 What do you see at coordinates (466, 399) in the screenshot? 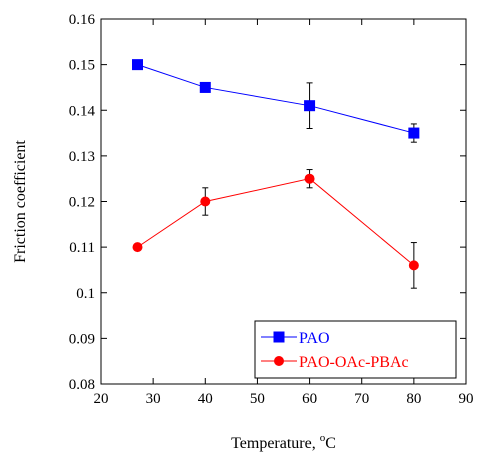
I see `x-tick-label: 90` at bounding box center [466, 399].